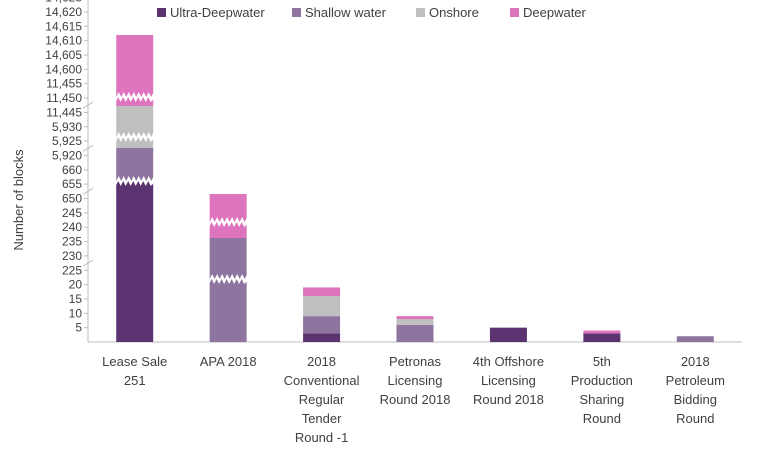  I want to click on x-category-label: APA 2018, so click(228, 361).